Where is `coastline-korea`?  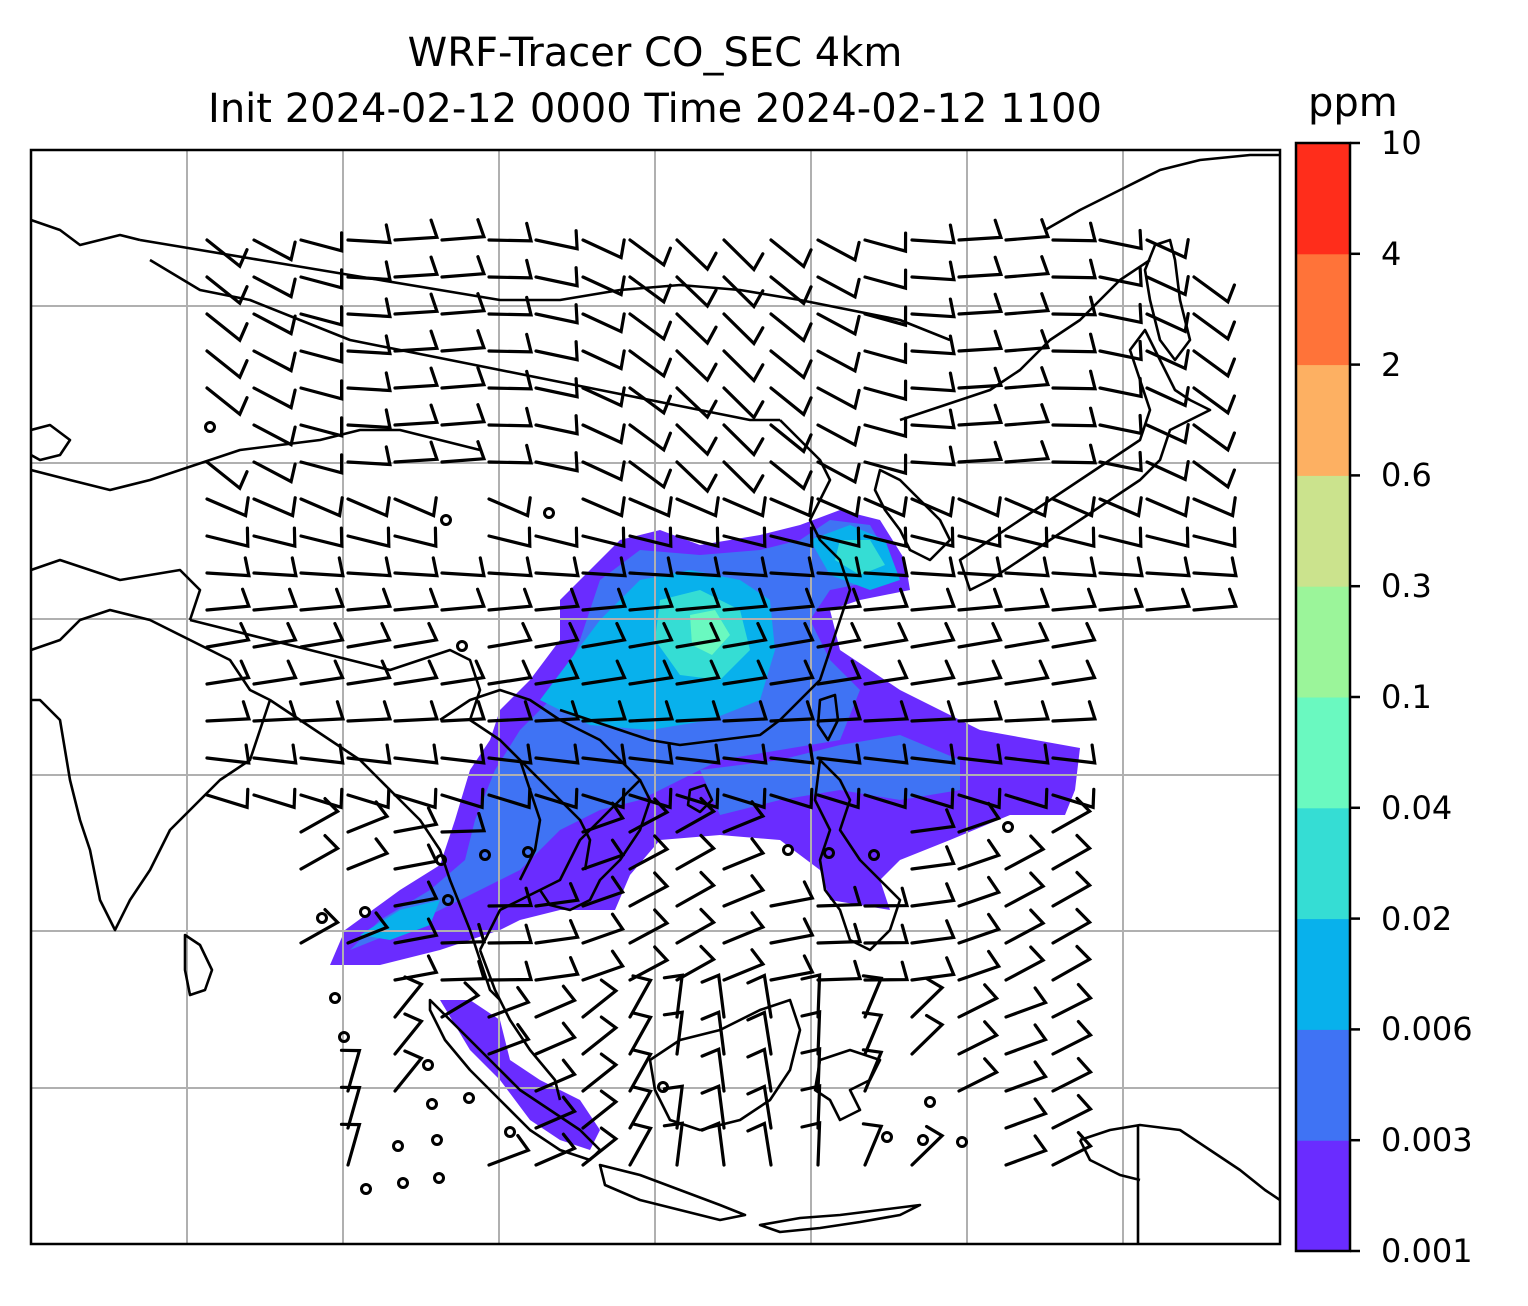 coastline-korea is located at coordinates (912, 515).